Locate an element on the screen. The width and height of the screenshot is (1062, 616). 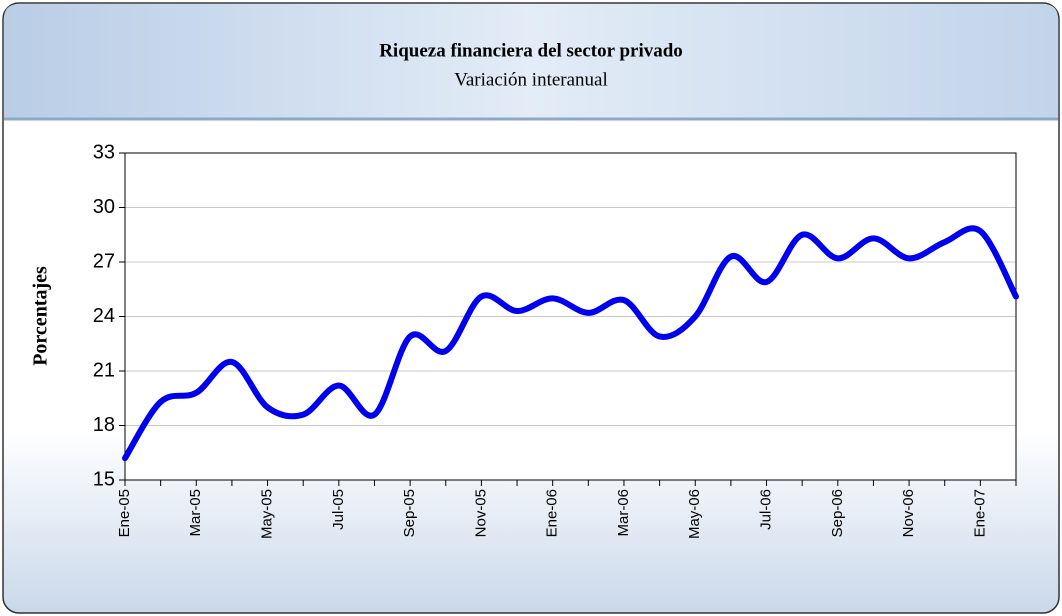
chart-subtitle: Variación interanual is located at coordinates (531, 79).